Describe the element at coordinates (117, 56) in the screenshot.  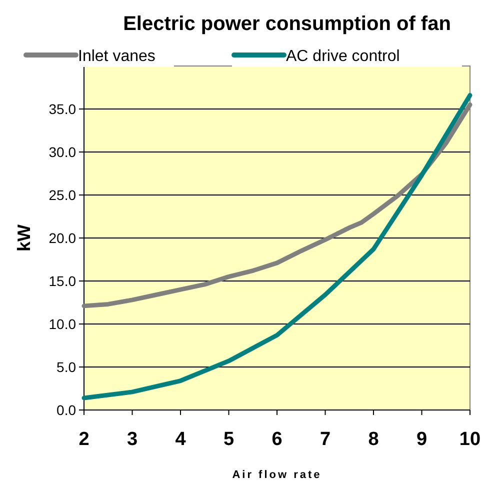
I see `legend-label: Inlet vanes` at that location.